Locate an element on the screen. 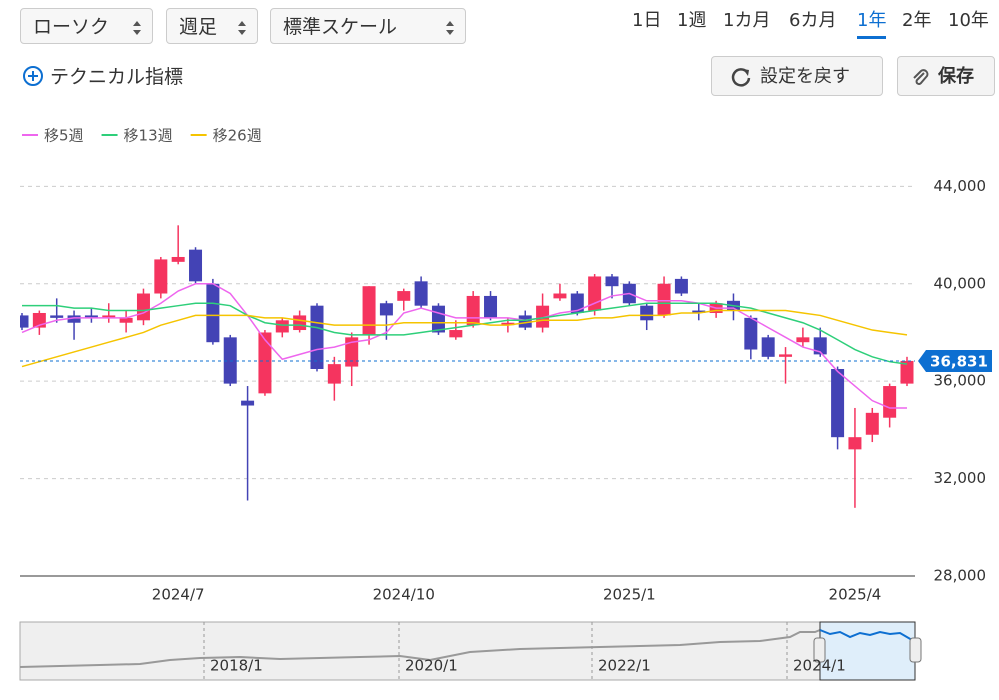 Image resolution: width=999 pixels, height=700 pixels. y-tick-label: 36,000 is located at coordinates (960, 381).